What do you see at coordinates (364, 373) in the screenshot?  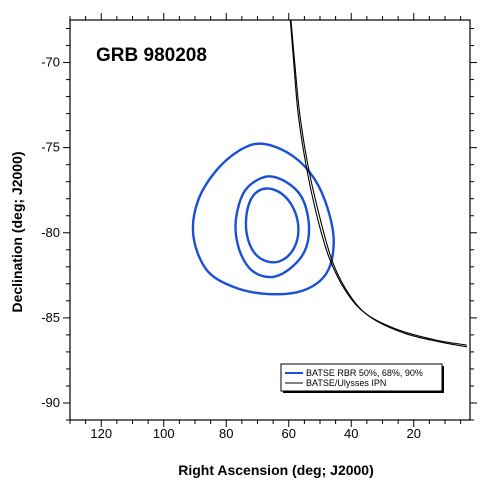 I see `legend-label: BATSE RBR 50%, 68%, 90%` at bounding box center [364, 373].